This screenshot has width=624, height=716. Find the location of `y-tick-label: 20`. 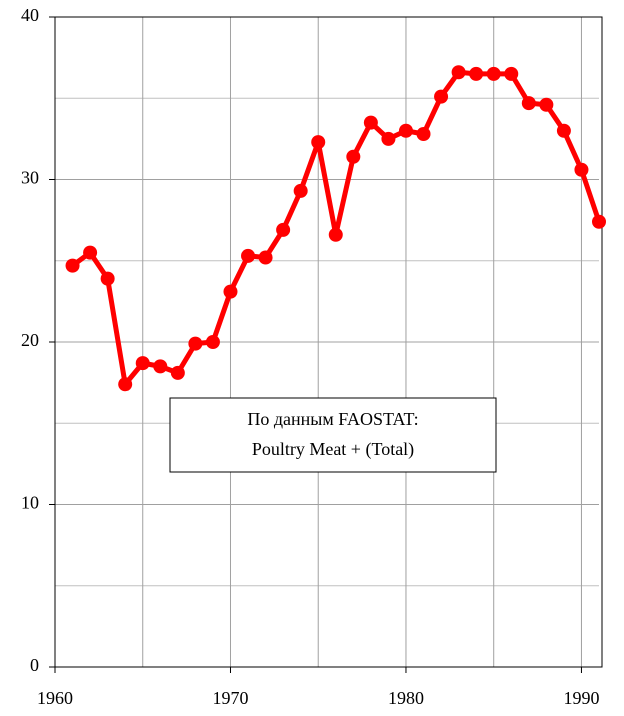

y-tick-label: 20 is located at coordinates (30, 340).